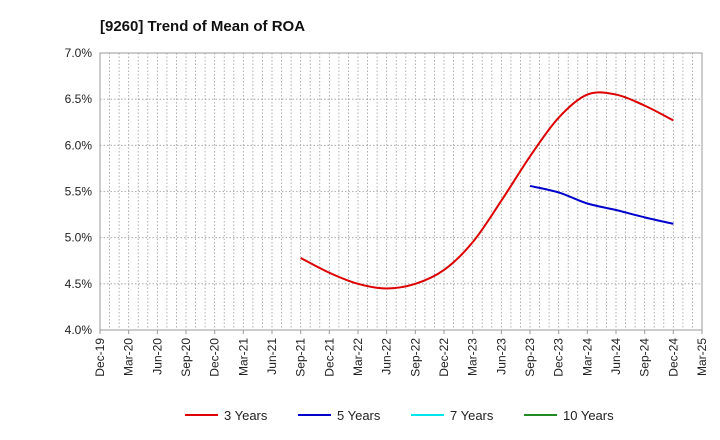 This screenshot has width=720, height=440. What do you see at coordinates (673, 357) in the screenshot?
I see `x-tick-label: Dec-24` at bounding box center [673, 357].